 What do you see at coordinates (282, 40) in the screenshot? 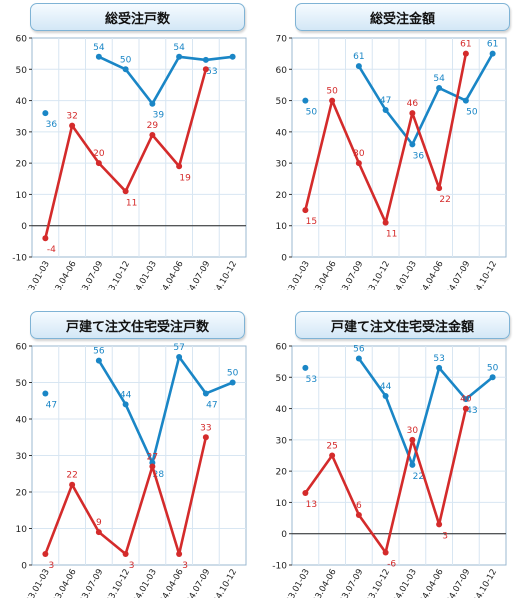
I see `y-tick-label: 70` at bounding box center [282, 40].